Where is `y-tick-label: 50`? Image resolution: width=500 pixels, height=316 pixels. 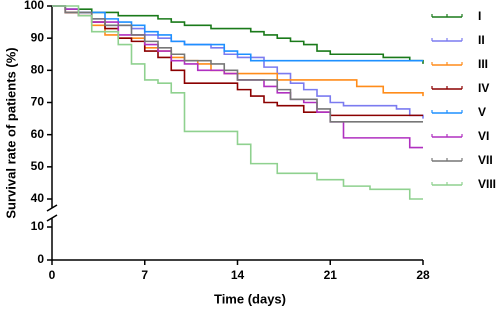 y-tick-label: 50 is located at coordinates (38, 166).